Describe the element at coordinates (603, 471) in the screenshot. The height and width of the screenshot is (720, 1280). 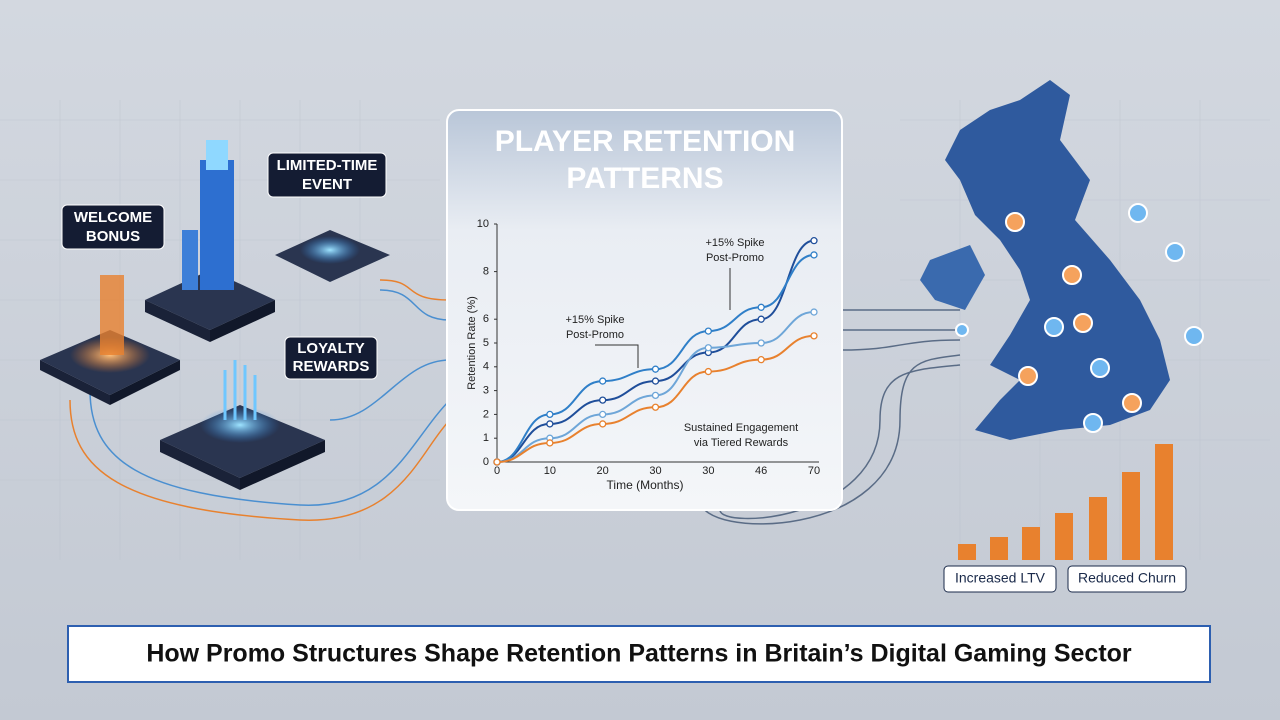
I see `x-tick-label: 20` at that location.